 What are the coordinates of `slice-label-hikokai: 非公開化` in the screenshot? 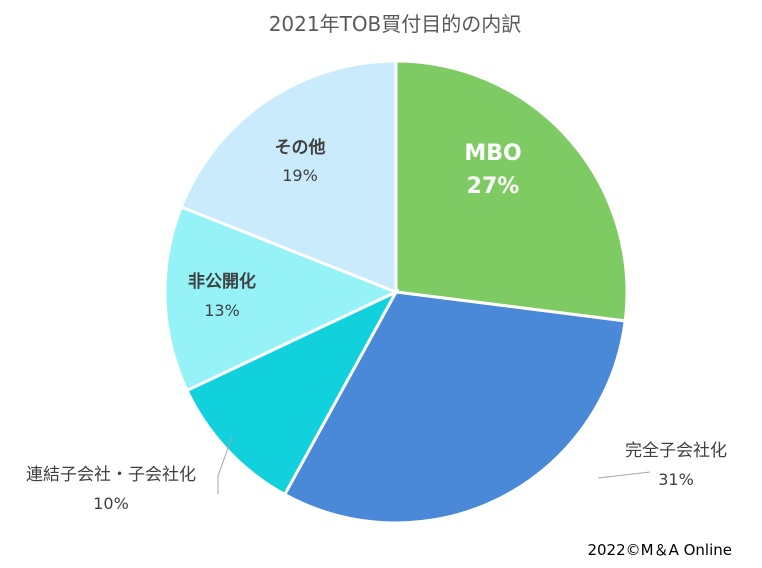 It's located at (222, 281).